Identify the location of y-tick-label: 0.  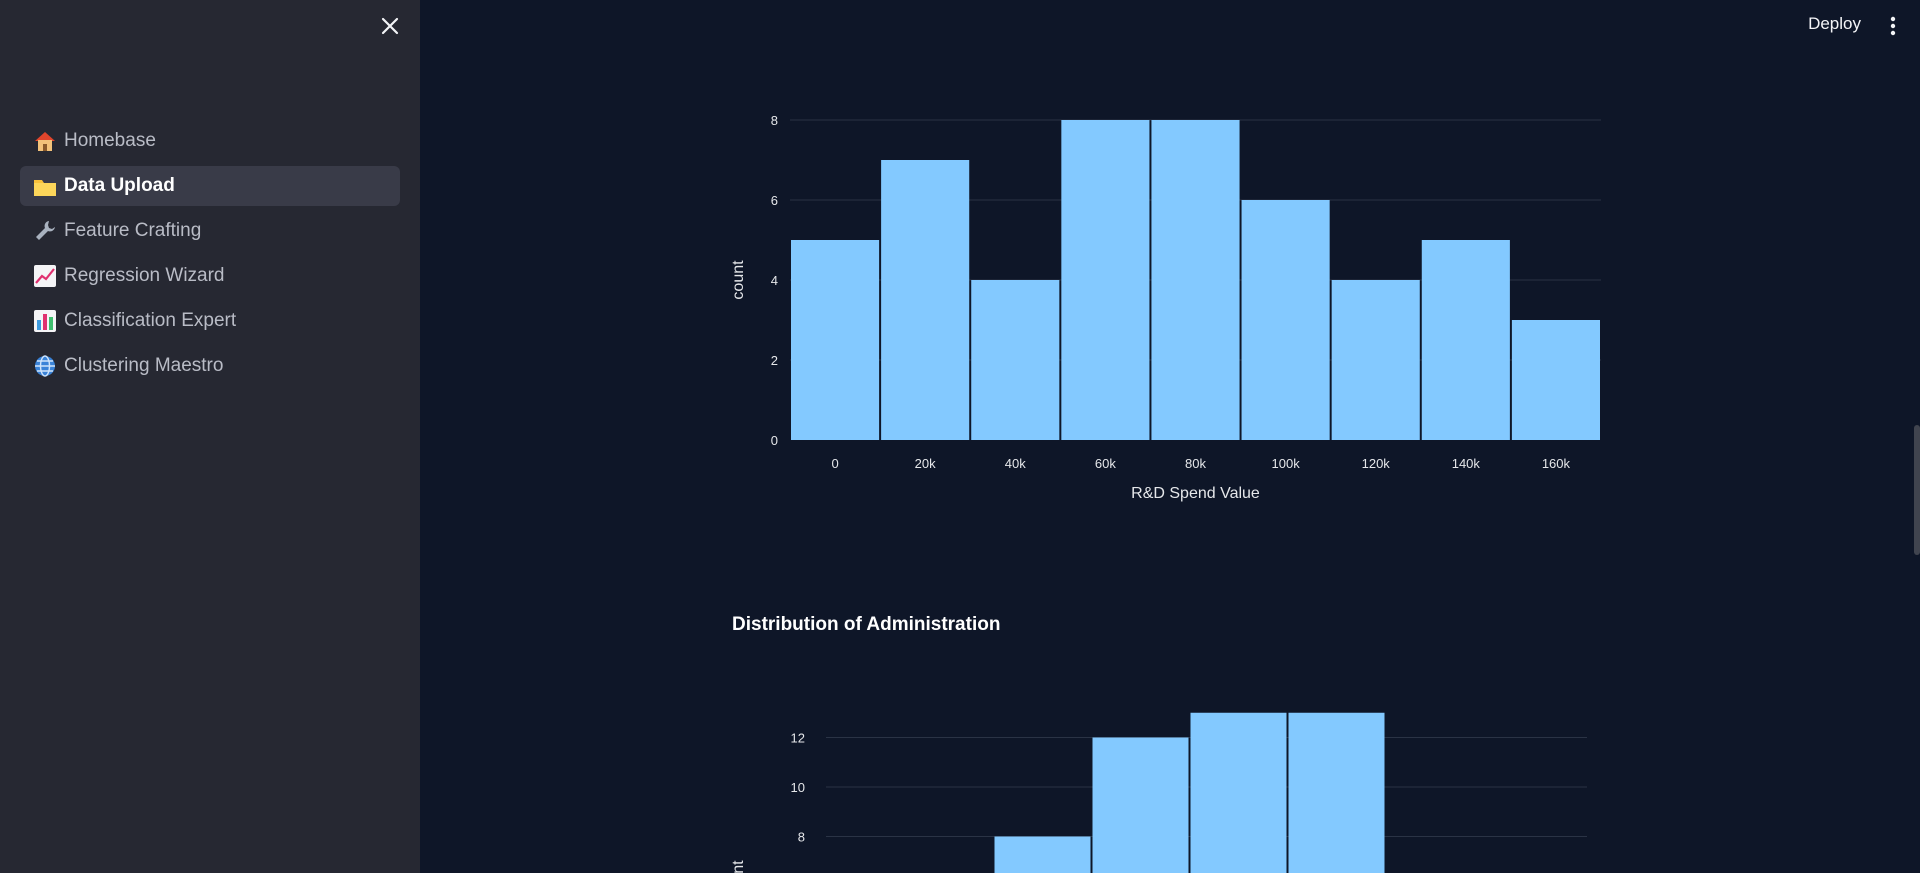
(774, 440).